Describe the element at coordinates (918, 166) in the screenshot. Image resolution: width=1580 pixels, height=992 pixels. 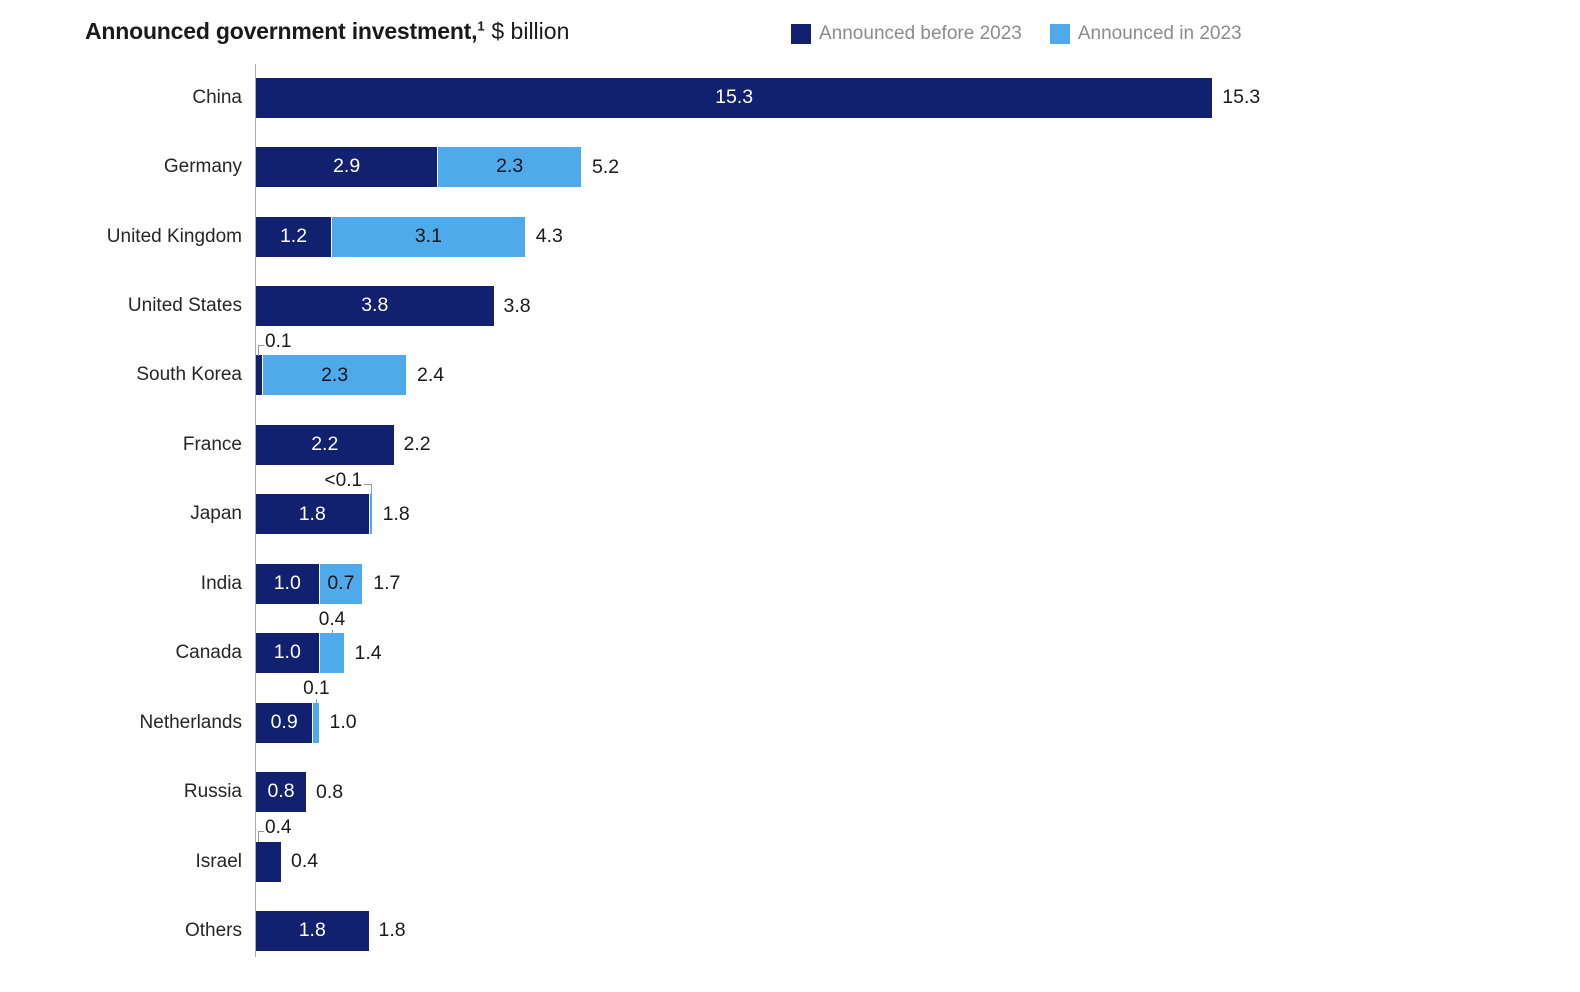
I see `bar-zone: 2.9 2.3 5.2` at that location.